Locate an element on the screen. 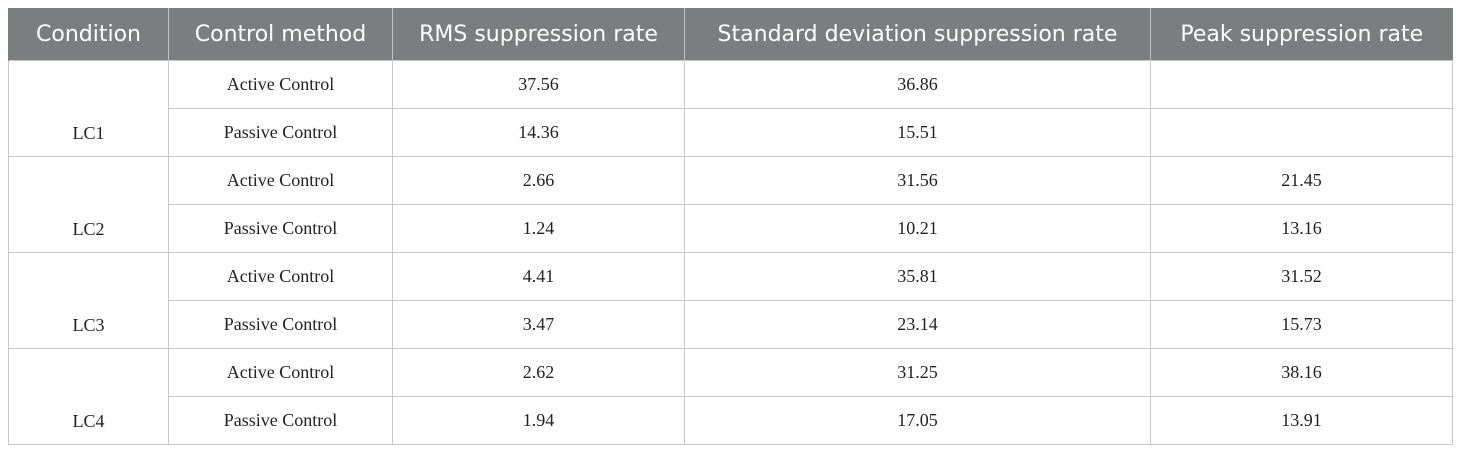  value-cell: 1.24 is located at coordinates (538, 228).